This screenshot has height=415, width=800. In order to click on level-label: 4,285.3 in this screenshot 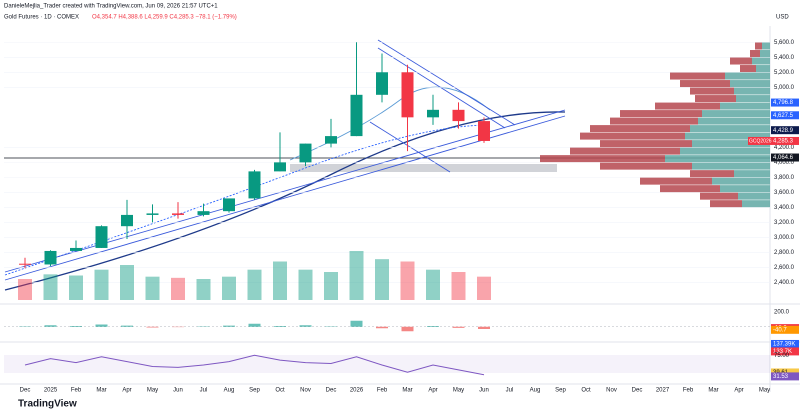, I will do `click(783, 142)`.